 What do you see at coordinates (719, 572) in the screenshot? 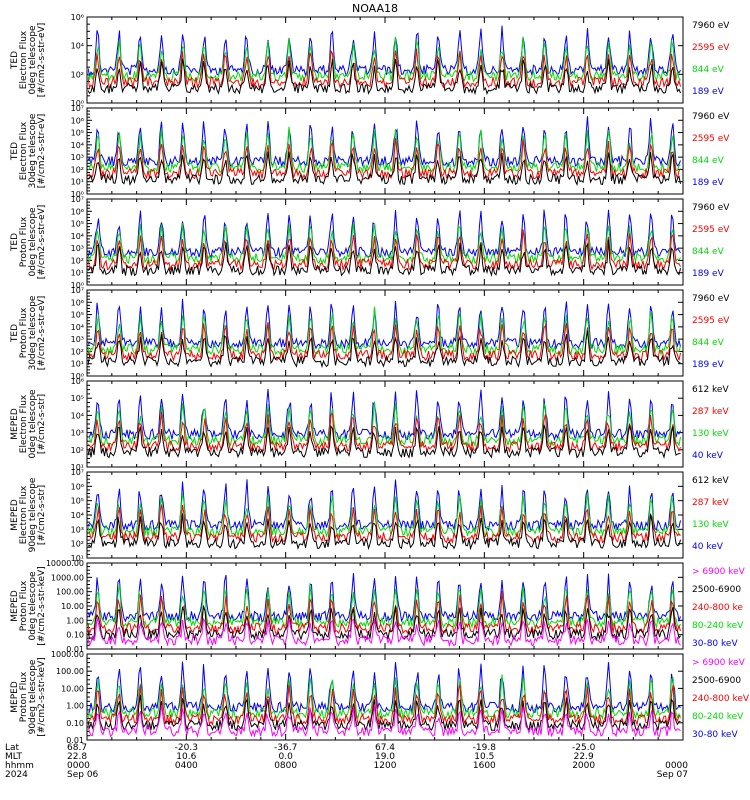
I see `legend-item: > 6900 keV` at bounding box center [719, 572].